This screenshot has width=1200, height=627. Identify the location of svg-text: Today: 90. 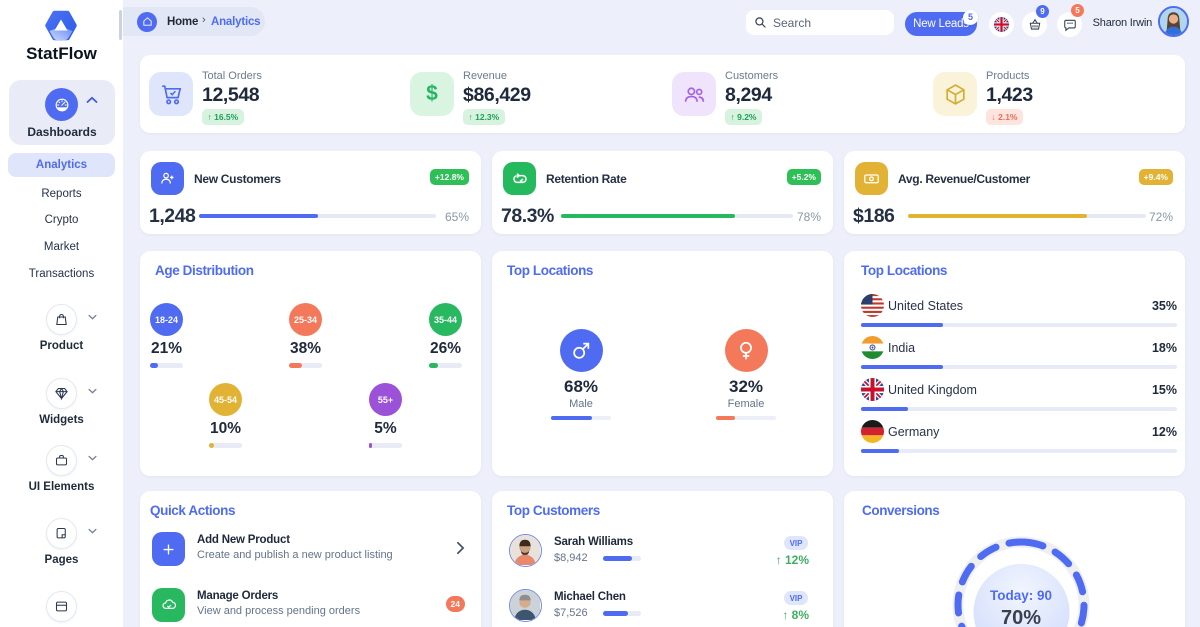
(1021, 595).